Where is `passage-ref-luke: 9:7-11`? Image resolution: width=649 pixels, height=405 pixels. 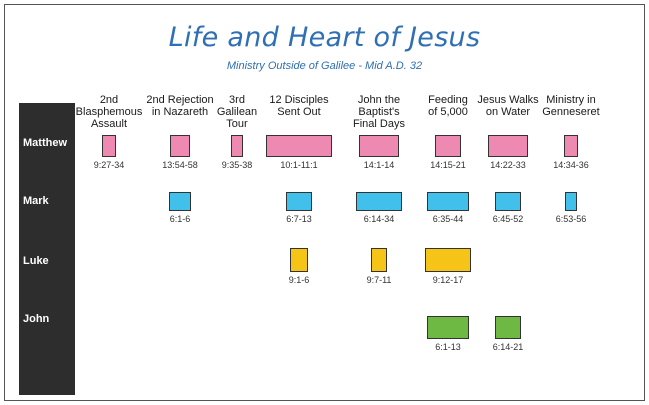 passage-ref-luke: 9:7-11 is located at coordinates (379, 280).